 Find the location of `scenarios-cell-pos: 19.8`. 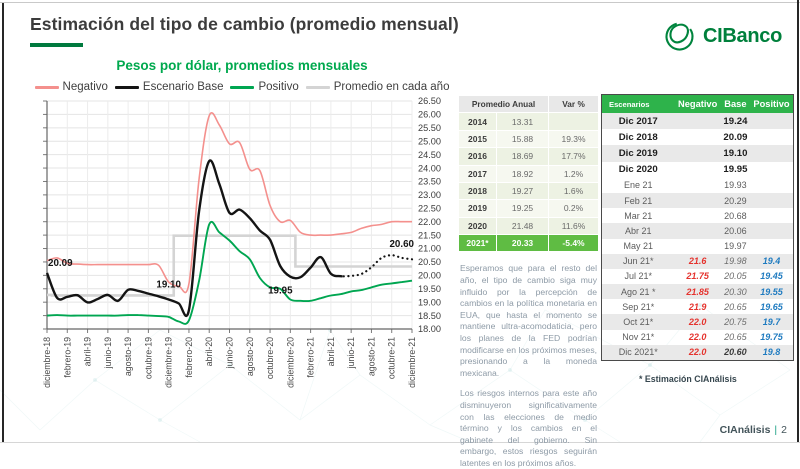

scenarios-cell-pos: 19.8 is located at coordinates (772, 352).